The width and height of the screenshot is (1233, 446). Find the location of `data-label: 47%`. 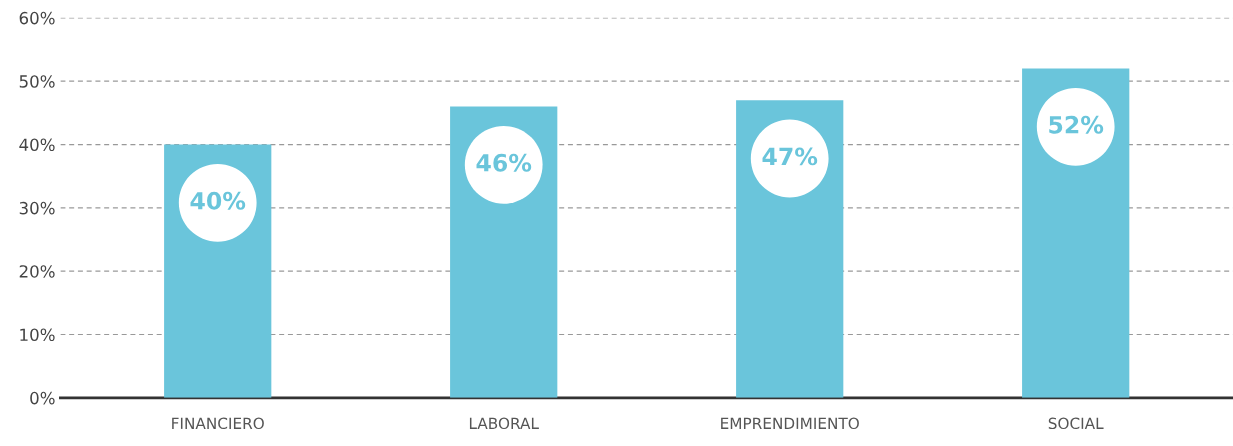

data-label: 47% is located at coordinates (790, 156).